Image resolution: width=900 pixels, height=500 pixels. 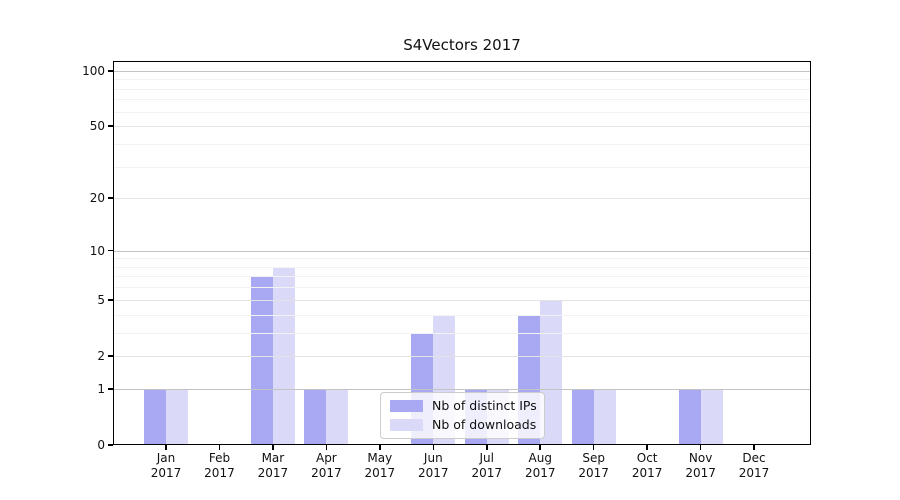 I want to click on legend-label-downloads: Nb of downloads, so click(x=484, y=424).